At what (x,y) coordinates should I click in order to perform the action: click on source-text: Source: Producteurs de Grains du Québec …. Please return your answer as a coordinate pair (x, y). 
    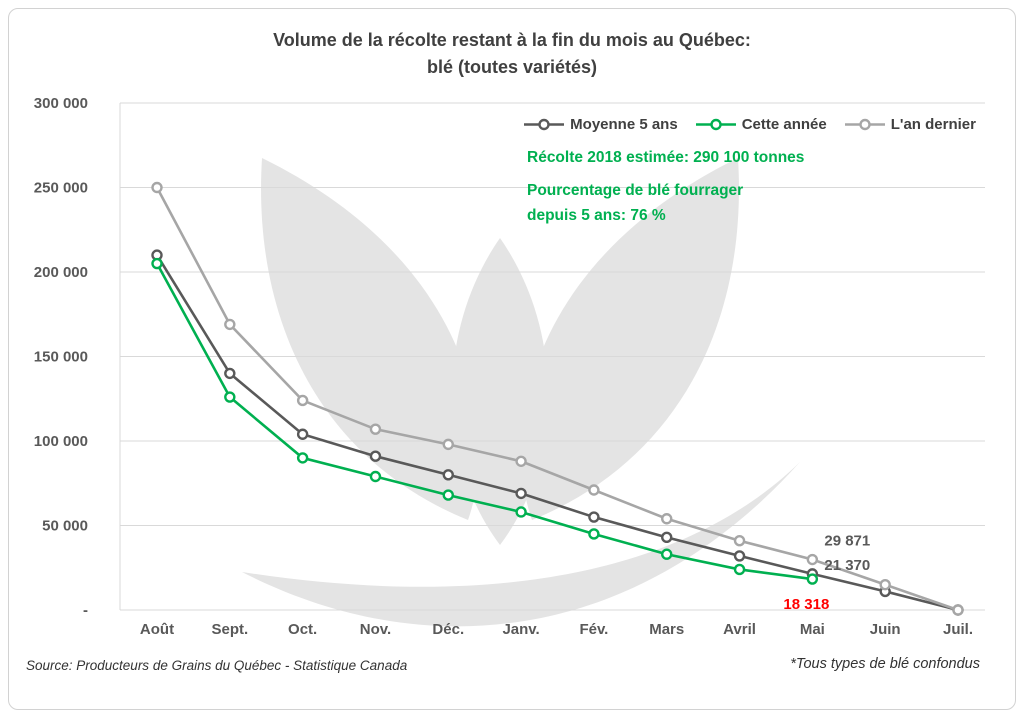
    Looking at the image, I should click on (217, 665).